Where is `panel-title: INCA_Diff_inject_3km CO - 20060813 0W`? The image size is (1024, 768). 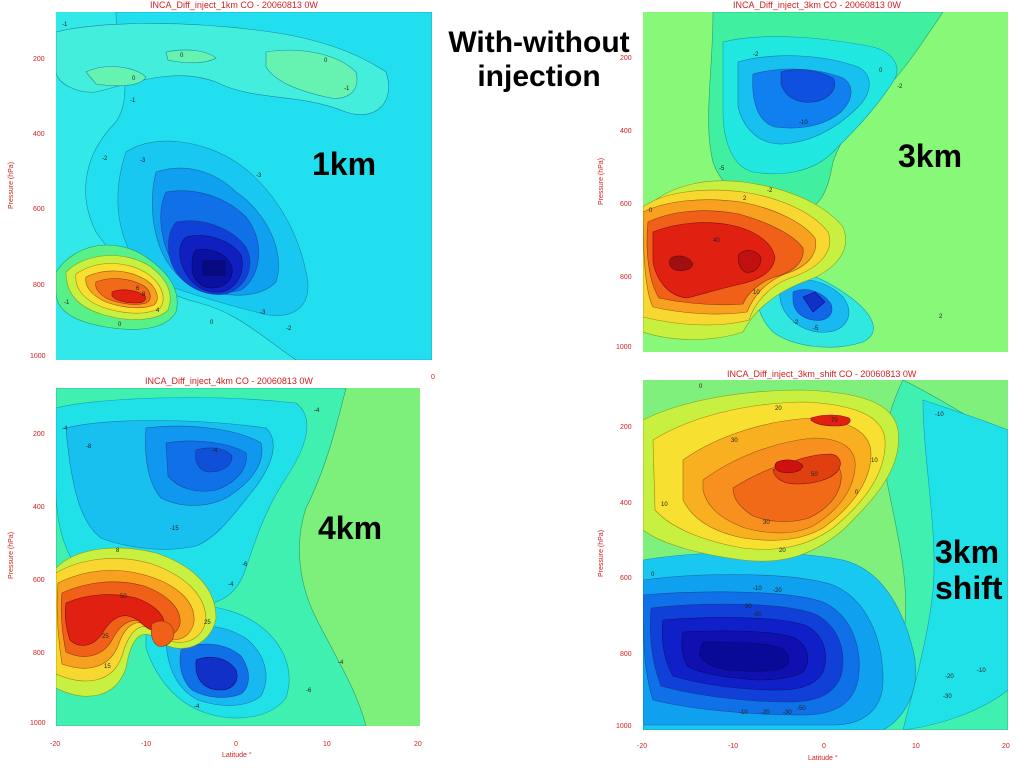
panel-title: INCA_Diff_inject_3km CO - 20060813 0W is located at coordinates (817, 5).